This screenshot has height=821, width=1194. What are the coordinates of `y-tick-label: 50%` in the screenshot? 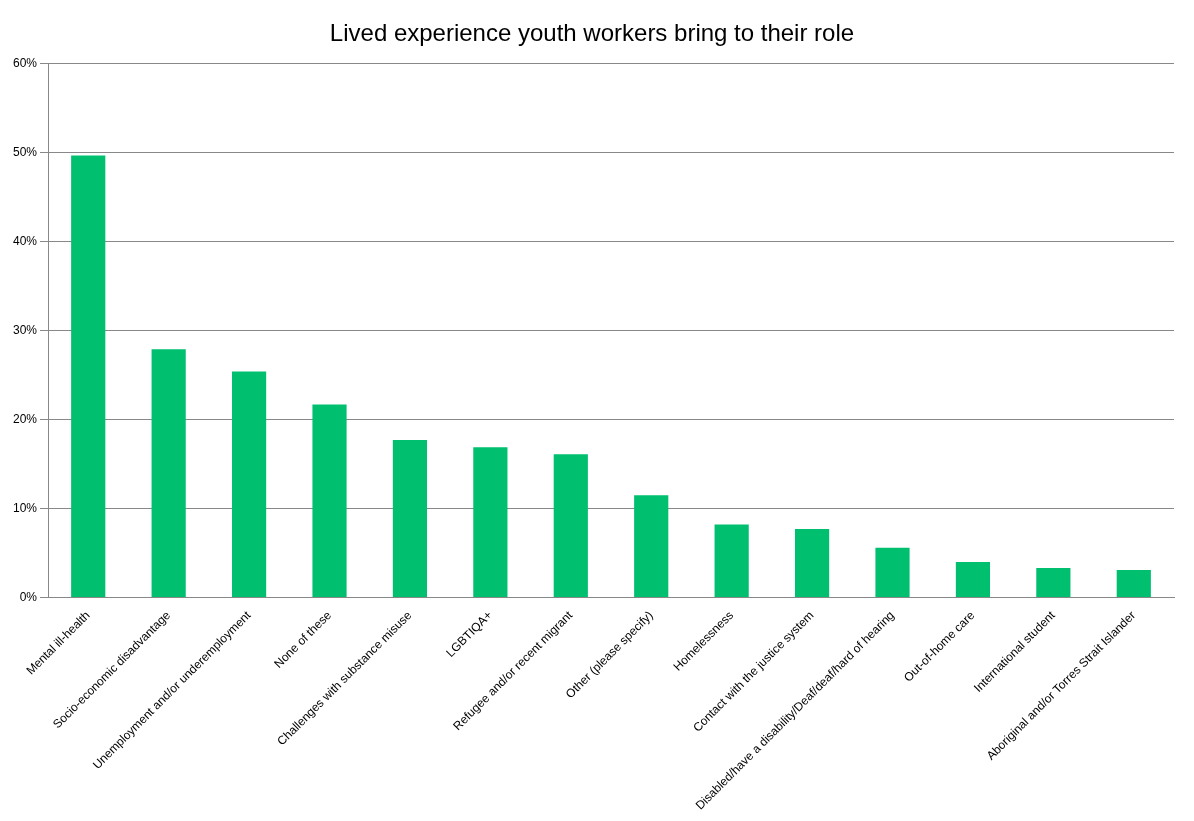 It's located at (25, 152).